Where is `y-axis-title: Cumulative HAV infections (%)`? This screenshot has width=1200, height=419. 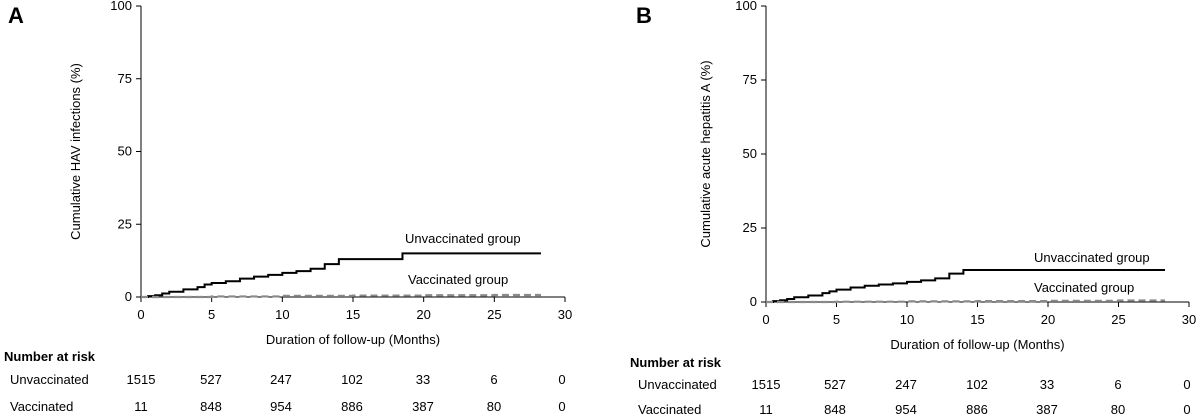 y-axis-title: Cumulative HAV infections (%) is located at coordinates (75, 151).